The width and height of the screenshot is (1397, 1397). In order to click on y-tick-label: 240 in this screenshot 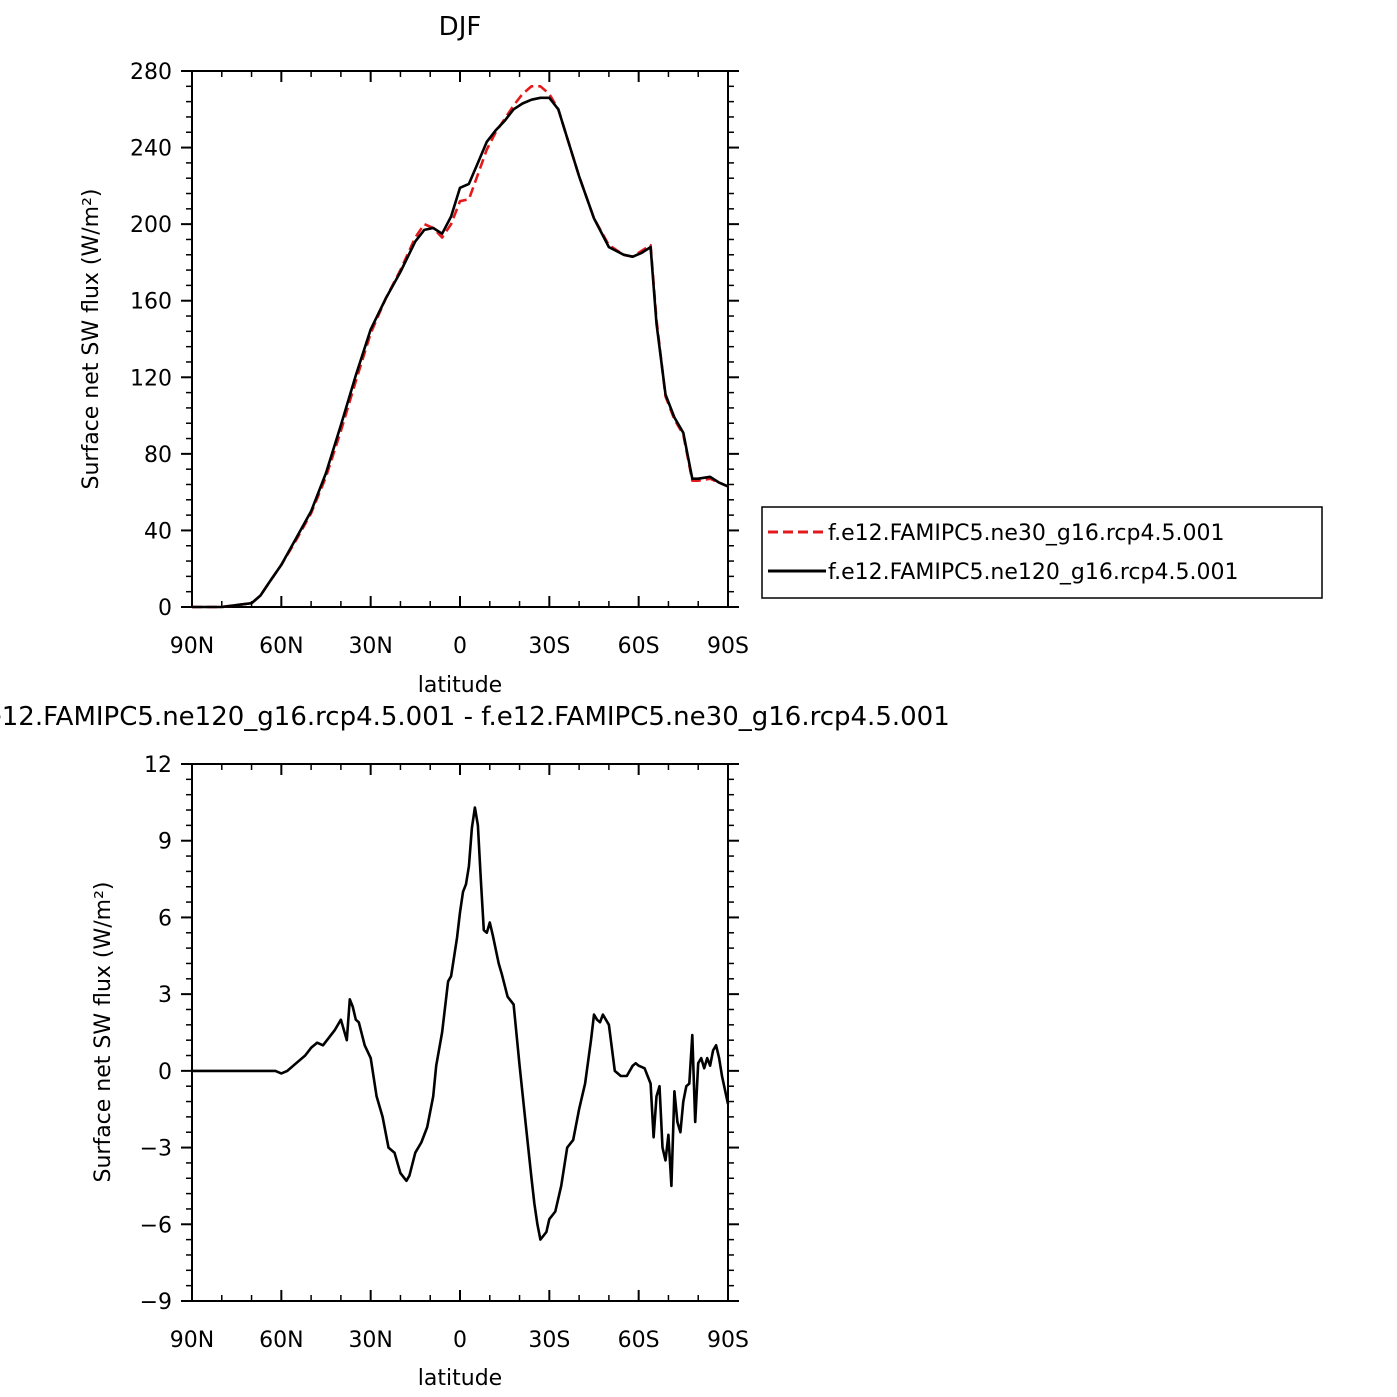, I will do `click(151, 149)`.